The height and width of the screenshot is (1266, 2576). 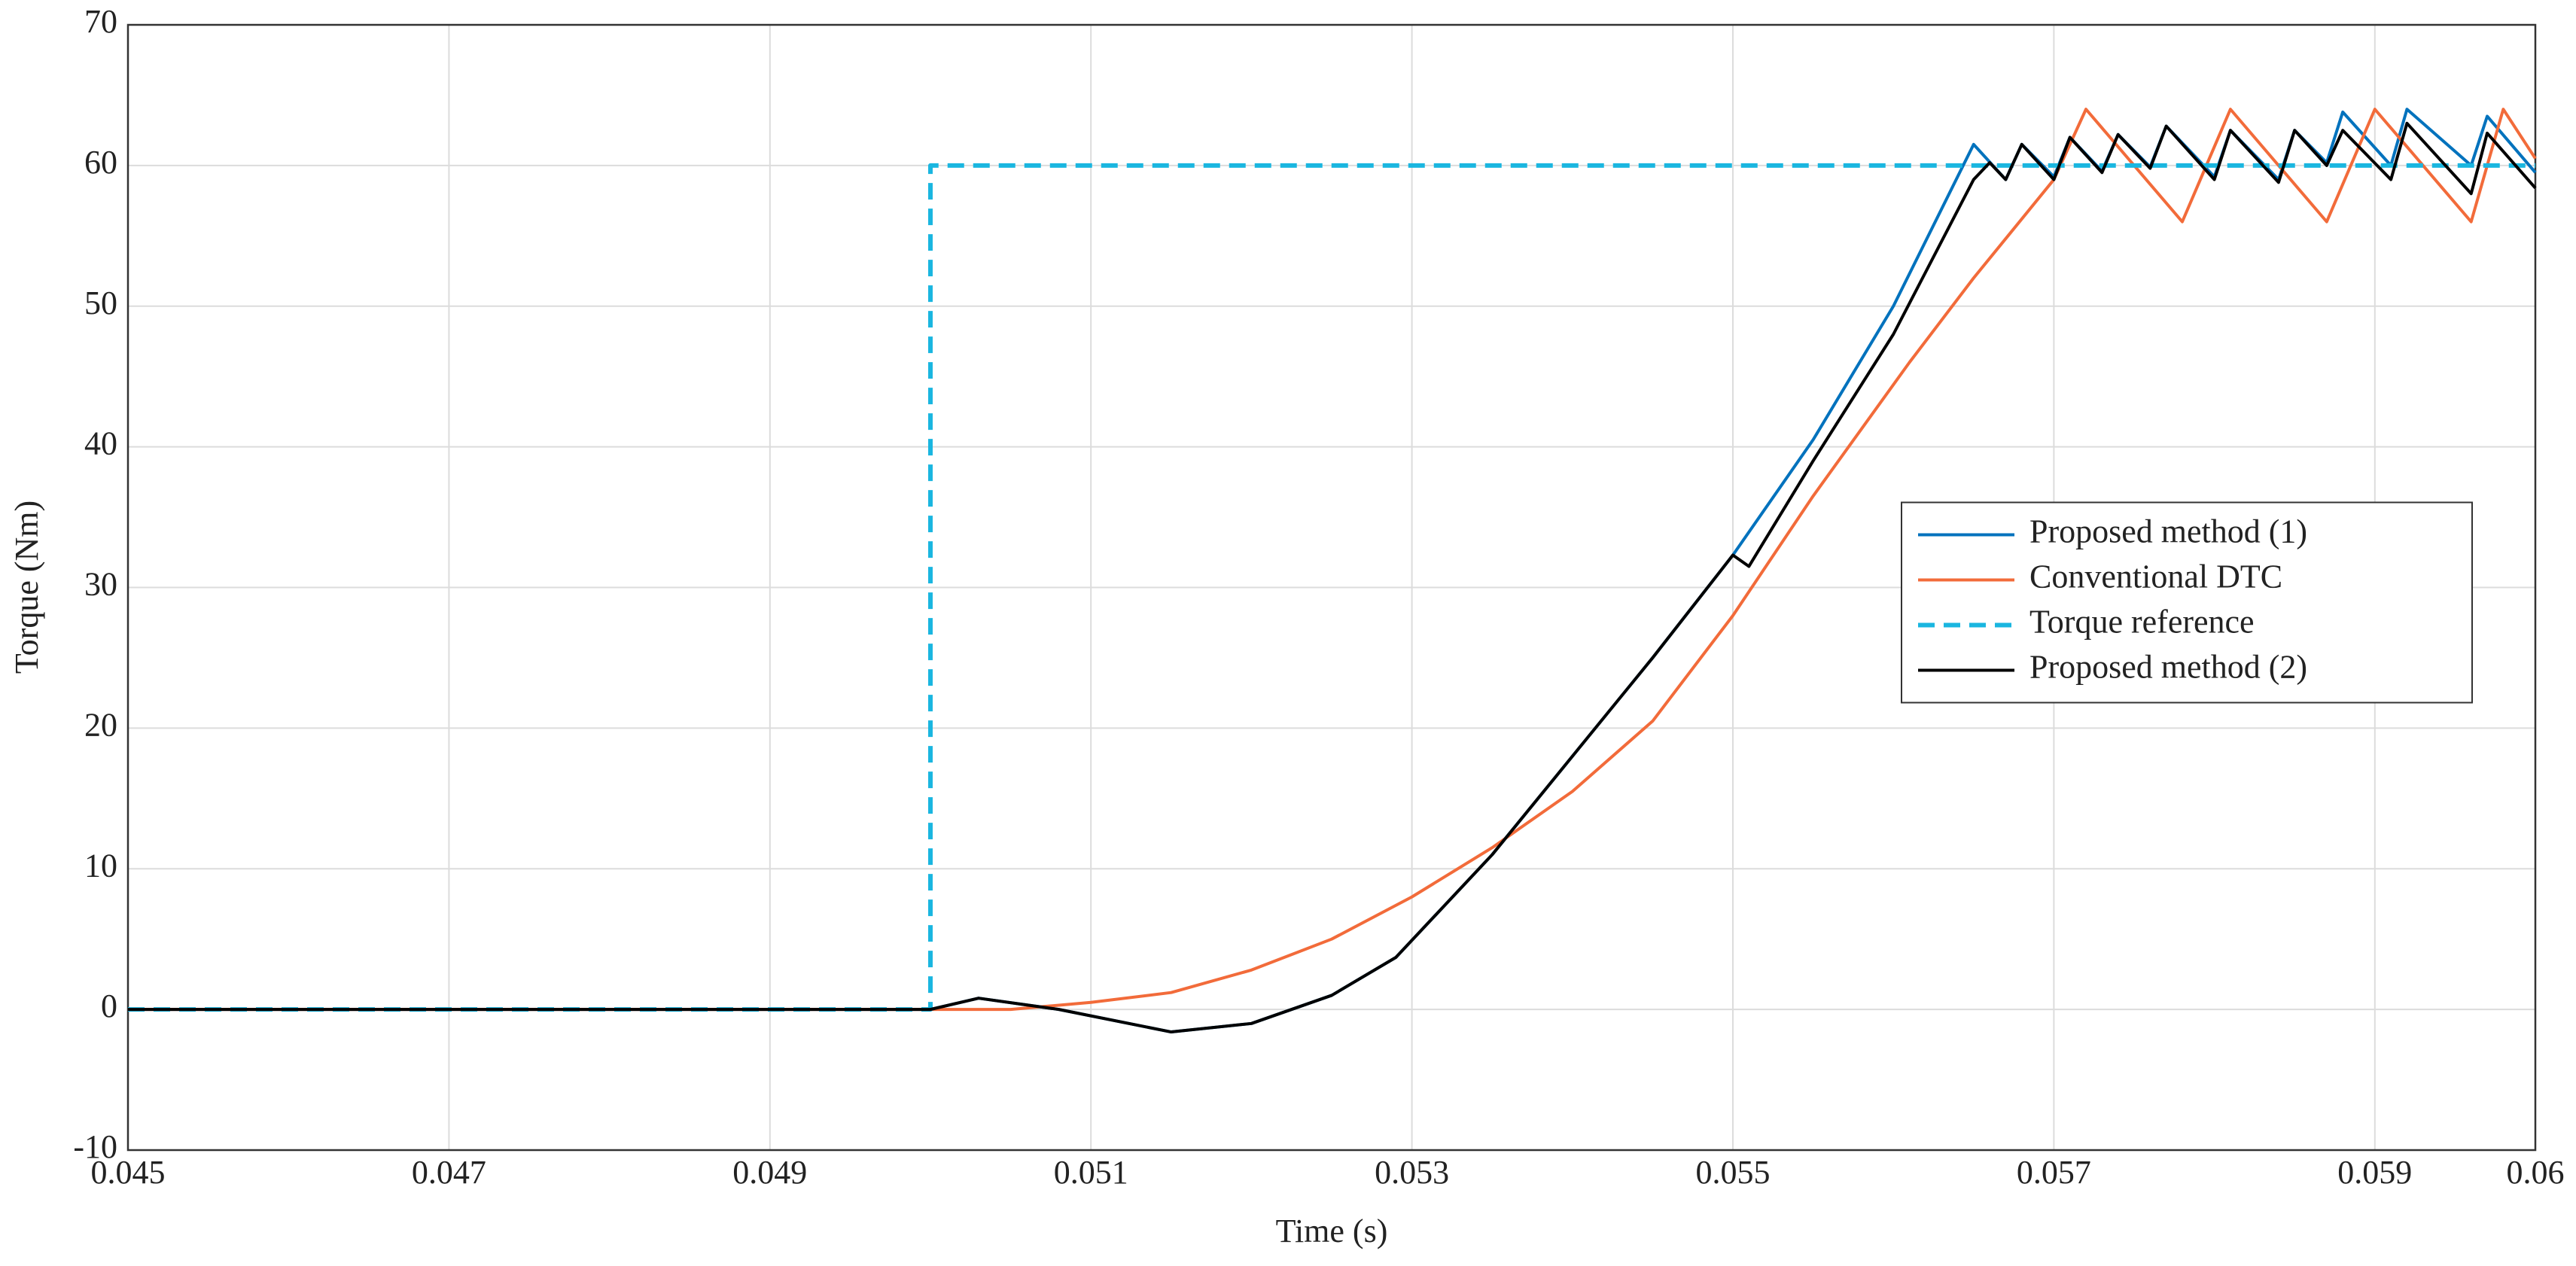 What do you see at coordinates (101, 724) in the screenshot?
I see `y-tick-label: 20` at bounding box center [101, 724].